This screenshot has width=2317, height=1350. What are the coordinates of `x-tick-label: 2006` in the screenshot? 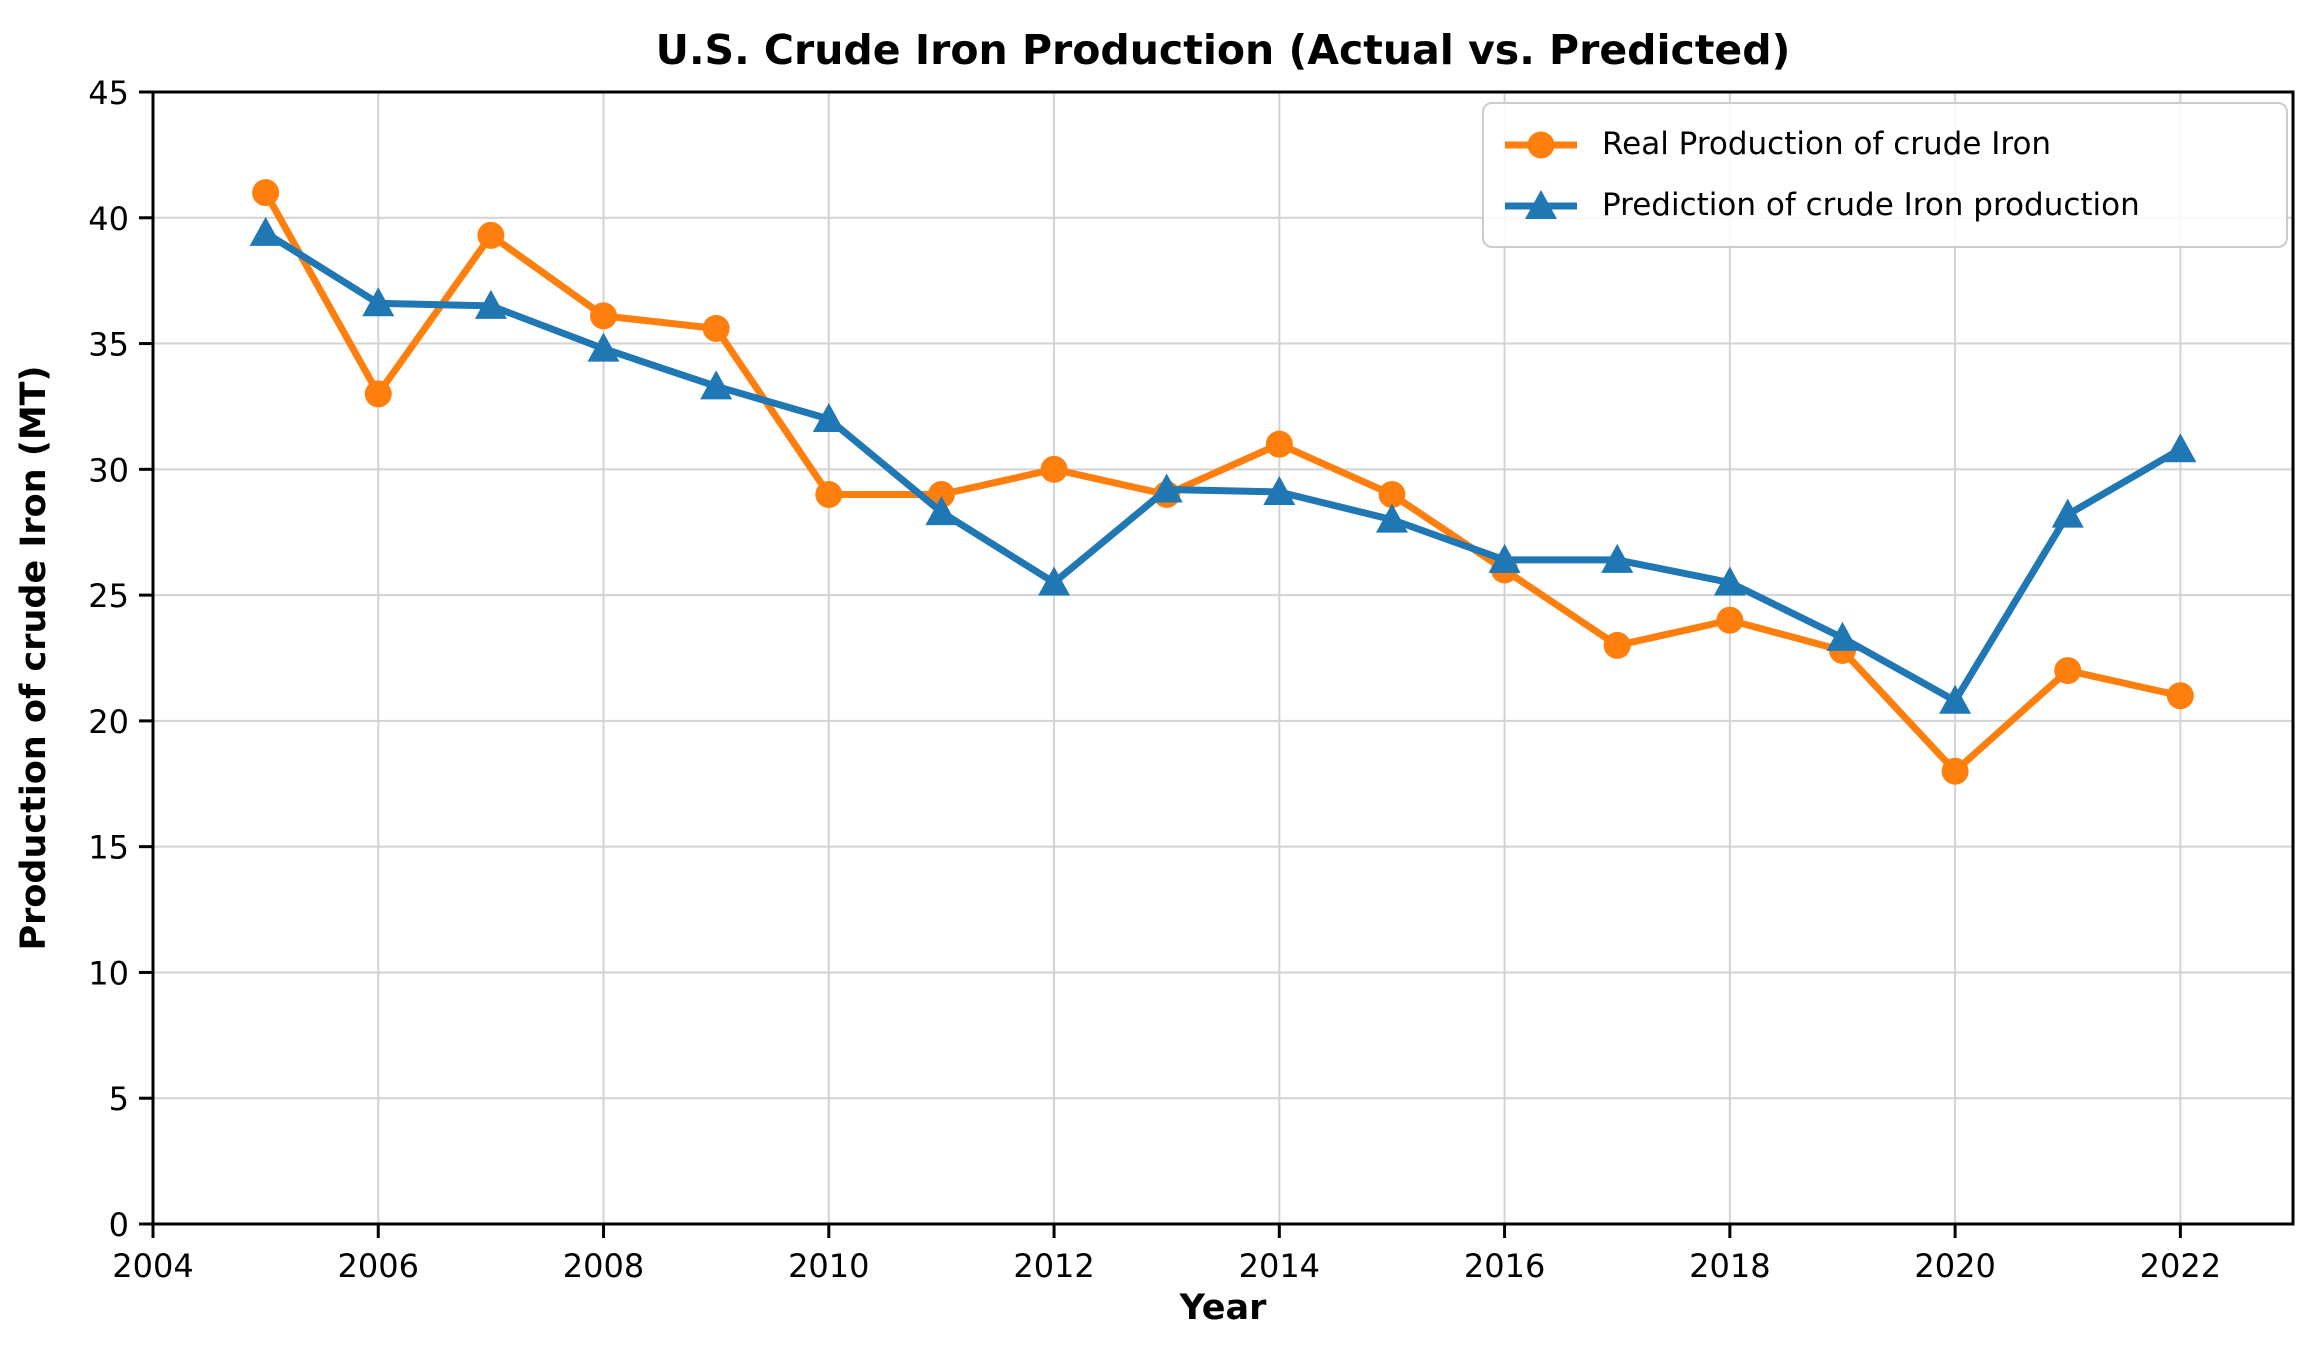 It's located at (378, 1266).